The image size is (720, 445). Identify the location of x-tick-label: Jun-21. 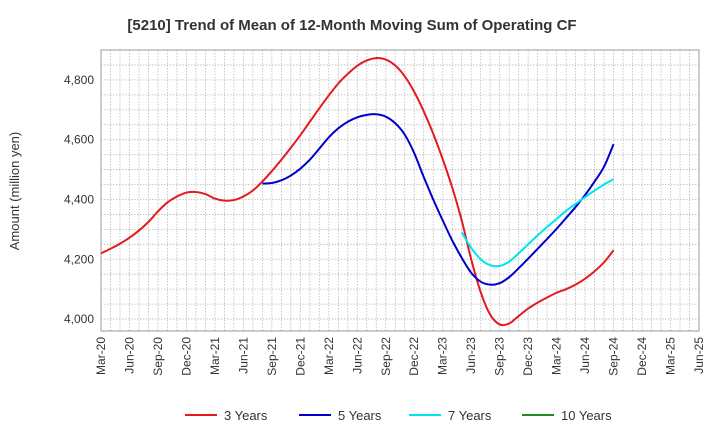
(243, 355).